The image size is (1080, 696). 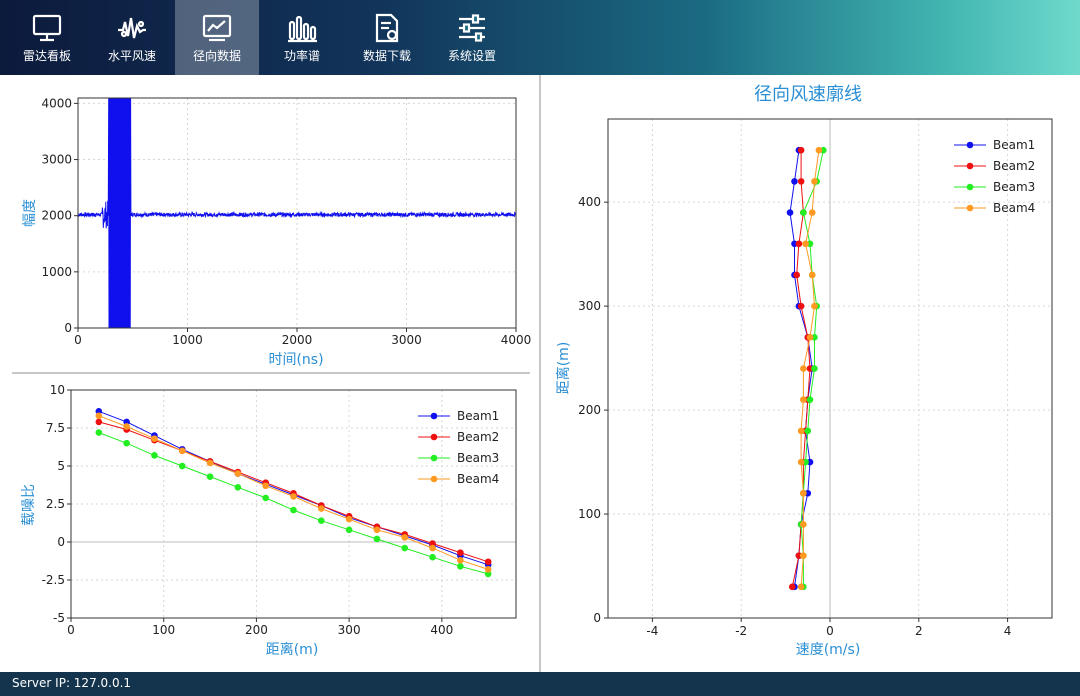 What do you see at coordinates (652, 631) in the screenshot?
I see `x-tick-label: -4` at bounding box center [652, 631].